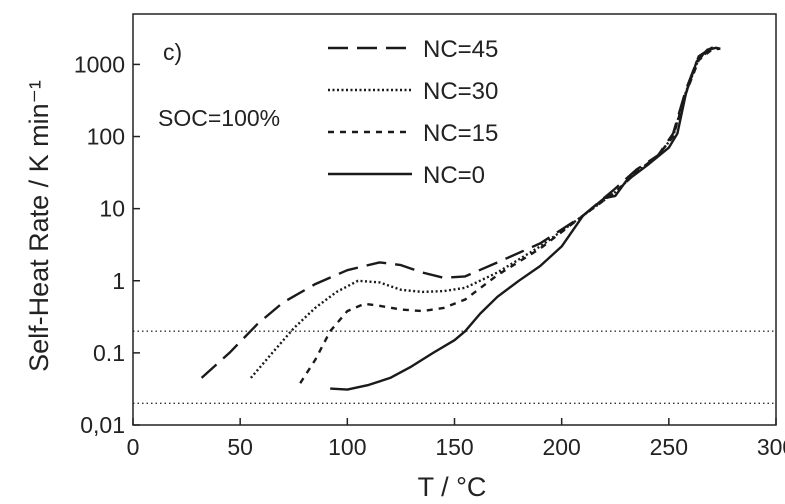  What do you see at coordinates (561, 447) in the screenshot?
I see `x-tick-label: 200` at bounding box center [561, 447].